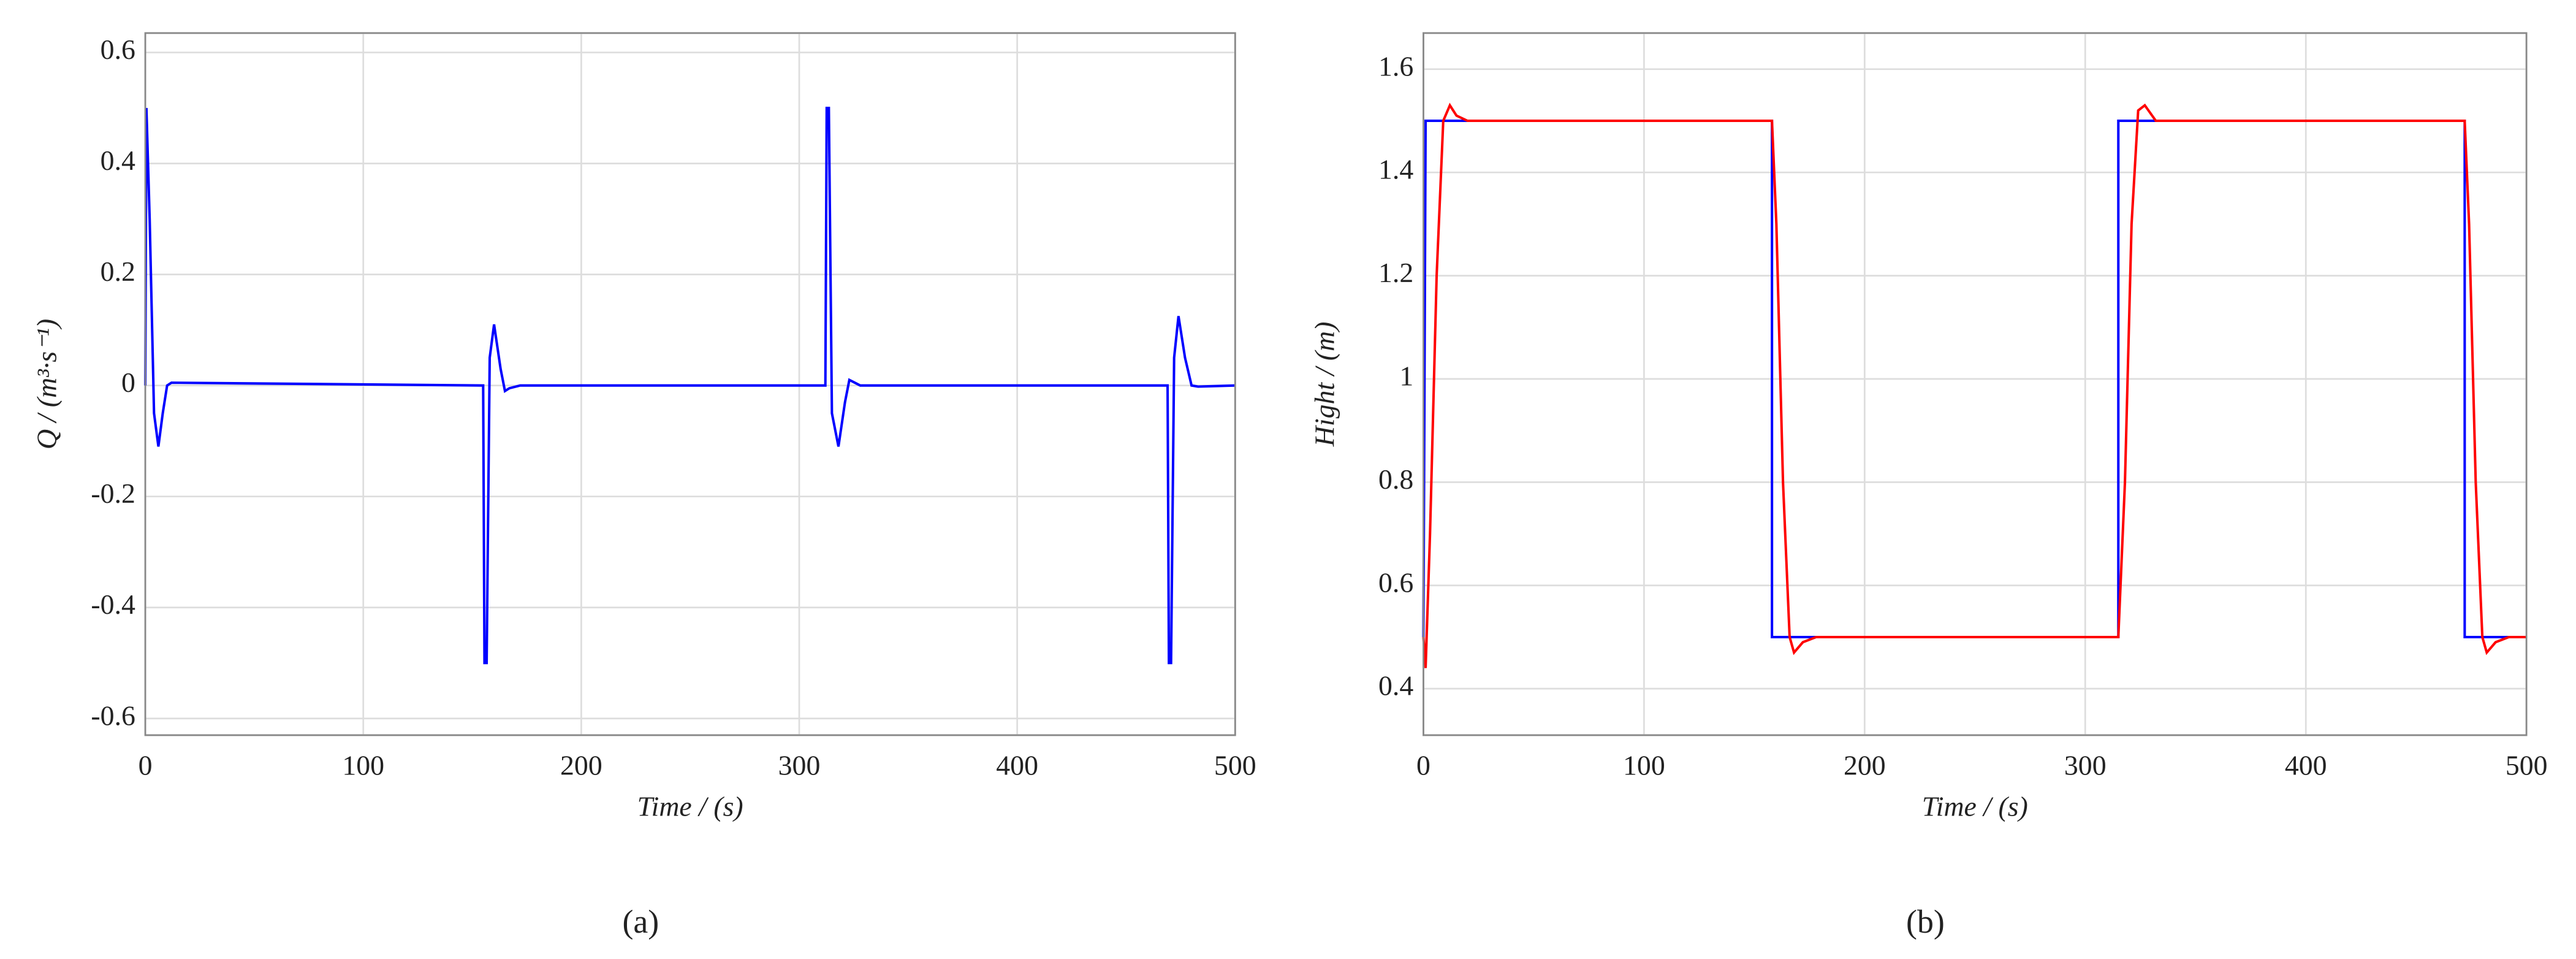  I want to click on y-tick-label: 0.2, so click(118, 272).